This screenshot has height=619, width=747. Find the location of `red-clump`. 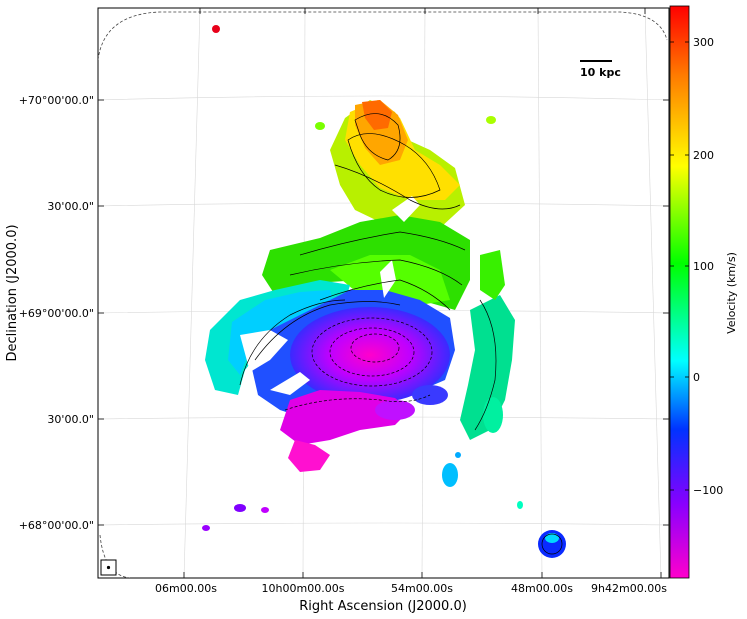

red-clump is located at coordinates (216, 29).